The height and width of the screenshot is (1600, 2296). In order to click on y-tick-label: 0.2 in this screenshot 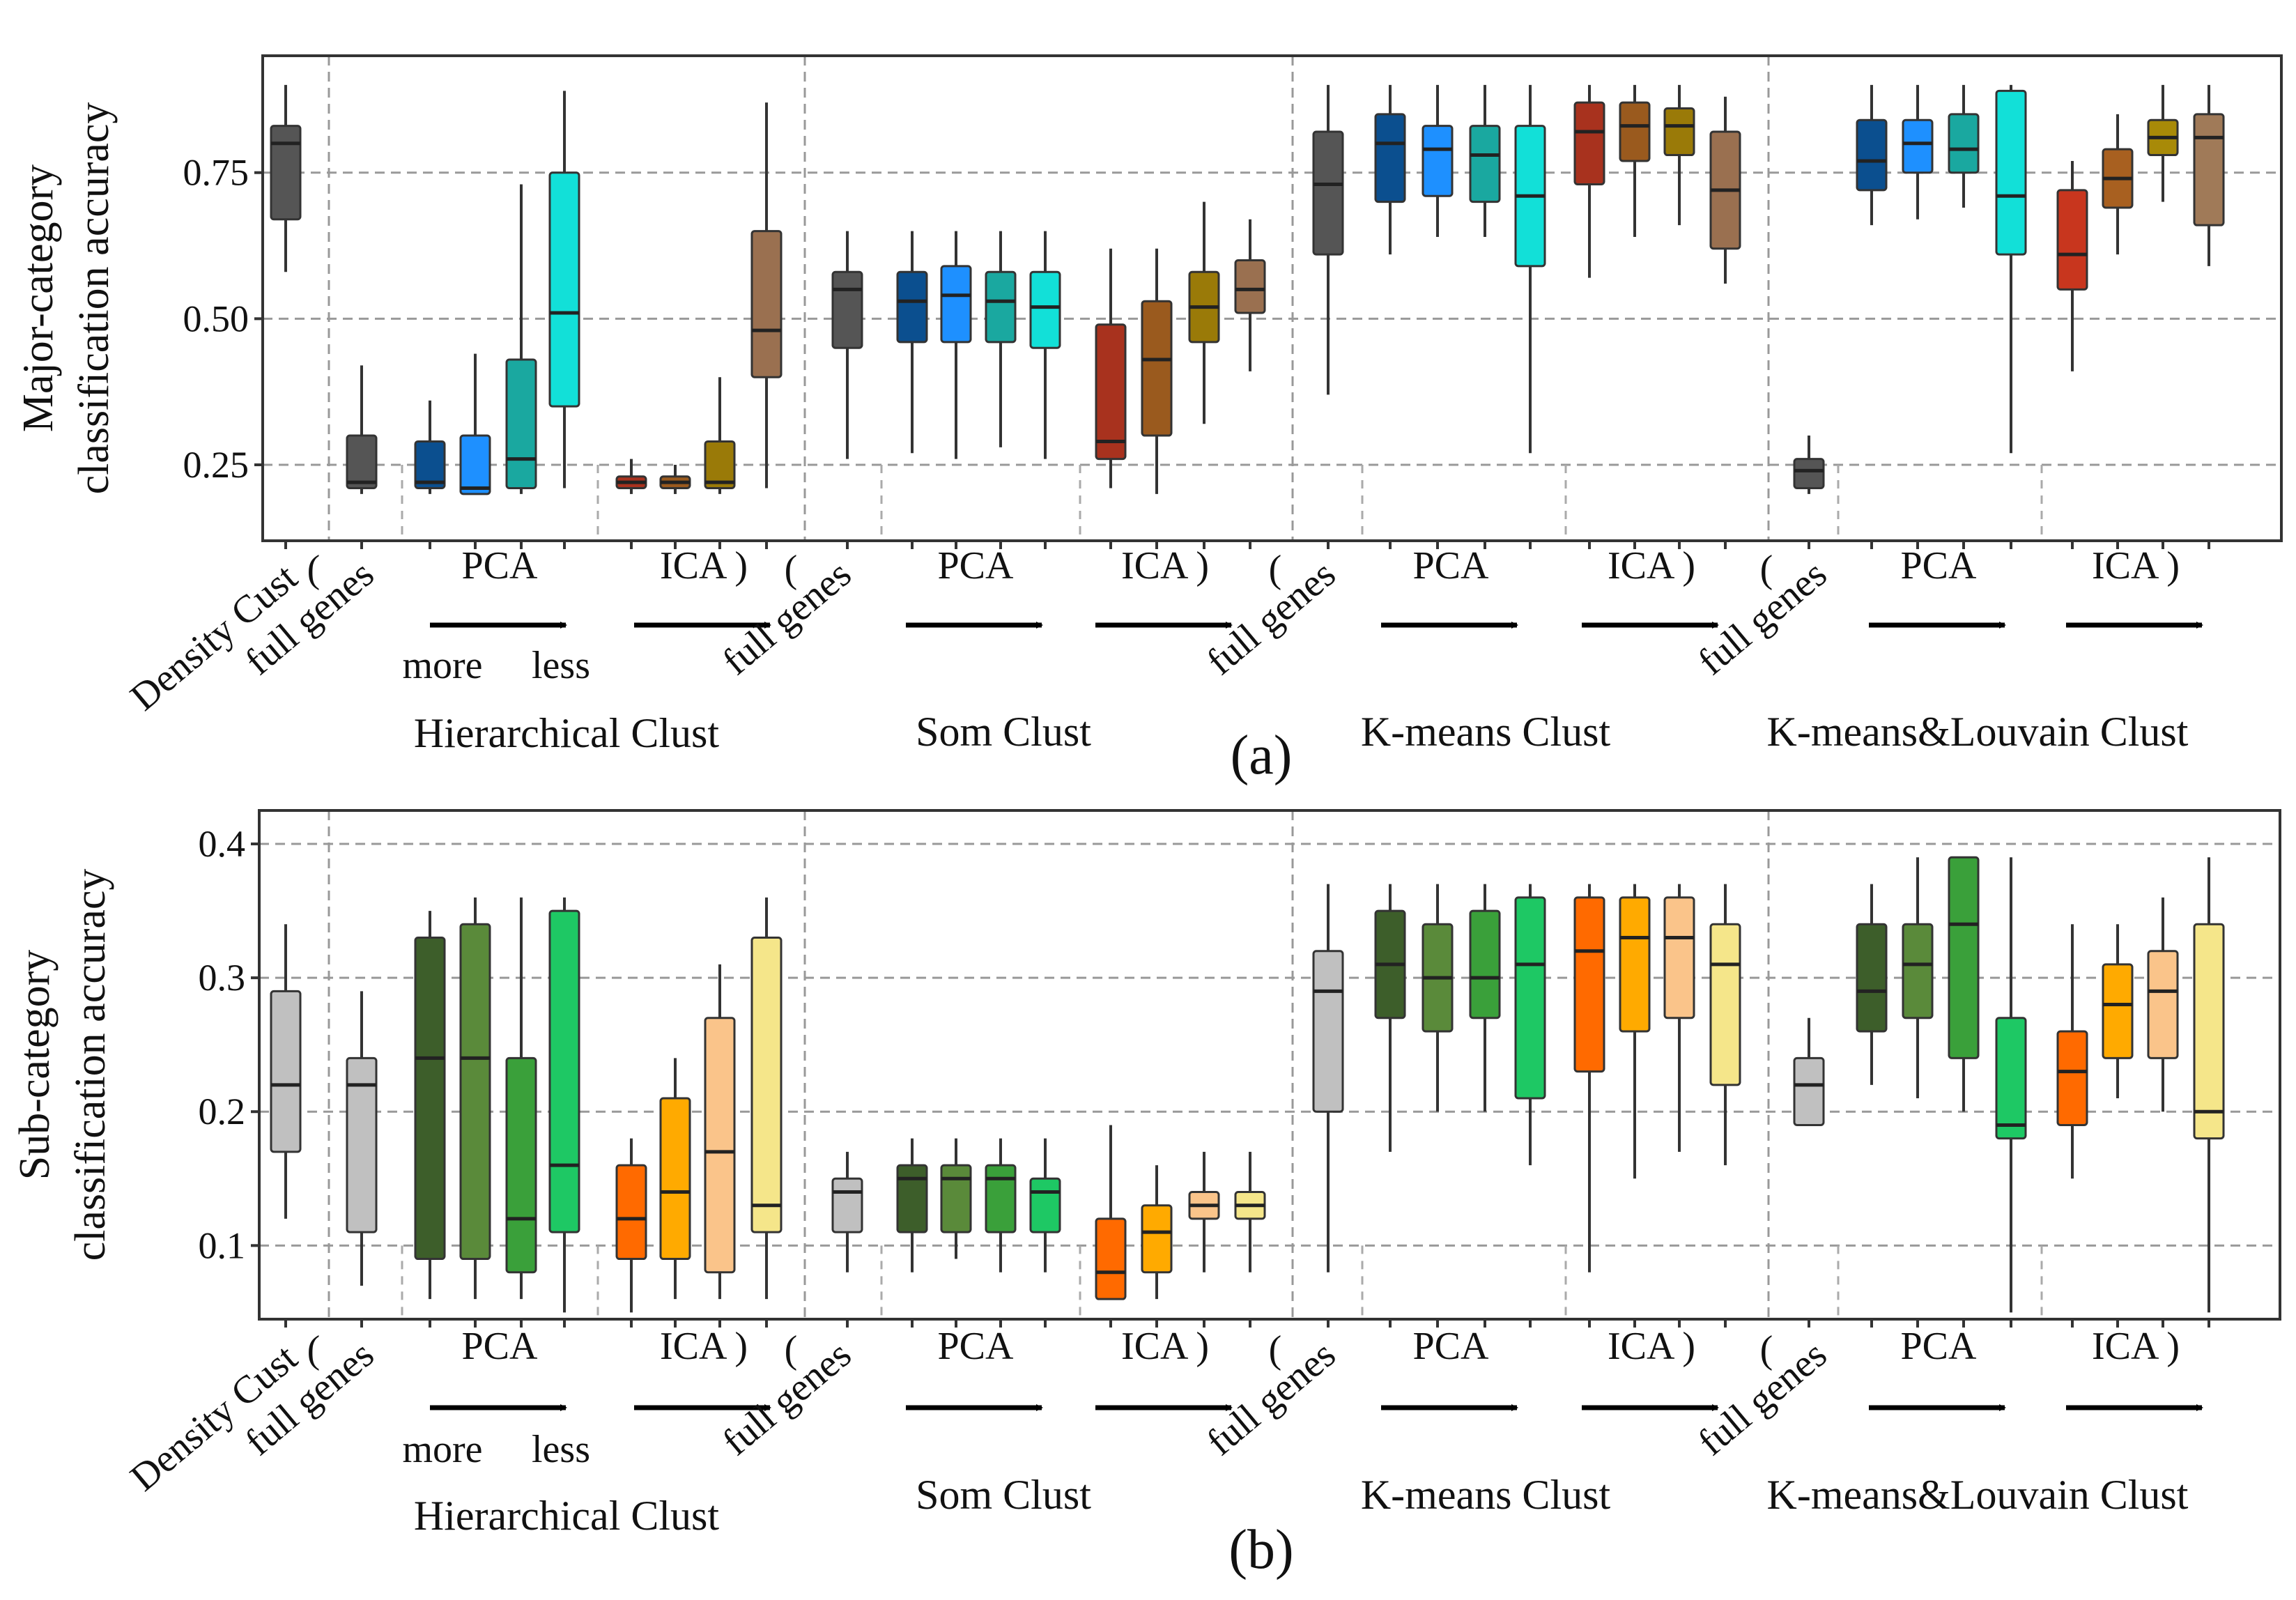, I will do `click(222, 1112)`.